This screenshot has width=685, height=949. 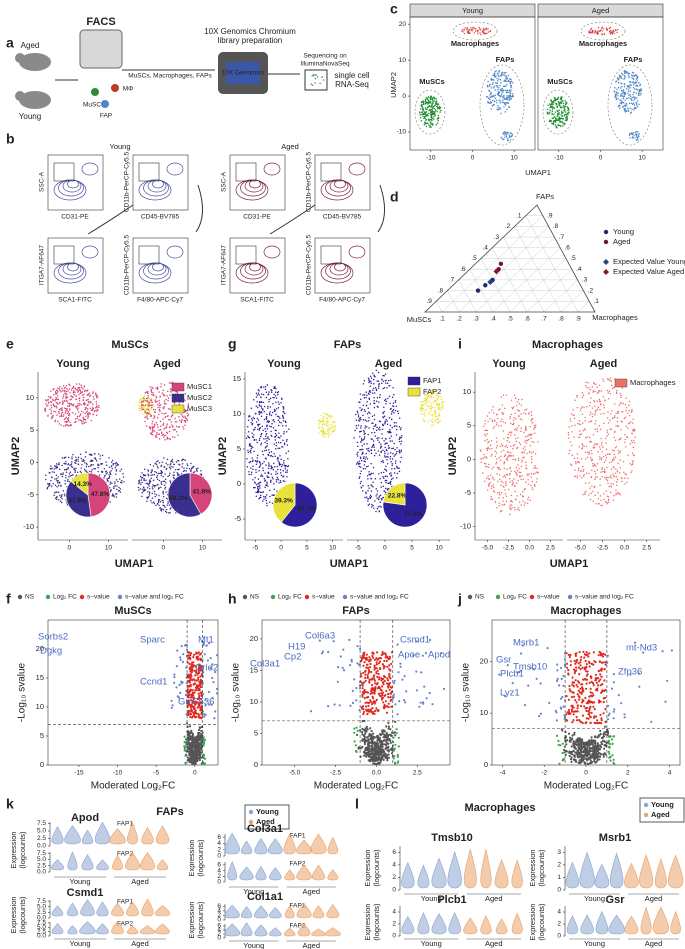 I want to click on gene-label: Apod, so click(x=439, y=655).